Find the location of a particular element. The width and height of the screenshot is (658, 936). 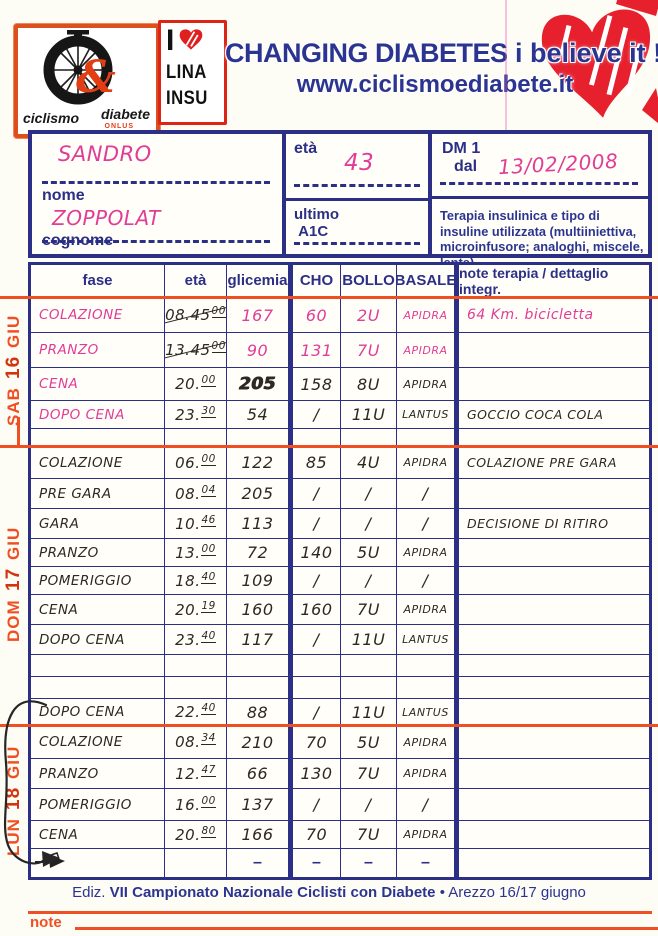

cell-ora: 20.00 is located at coordinates (196, 384).